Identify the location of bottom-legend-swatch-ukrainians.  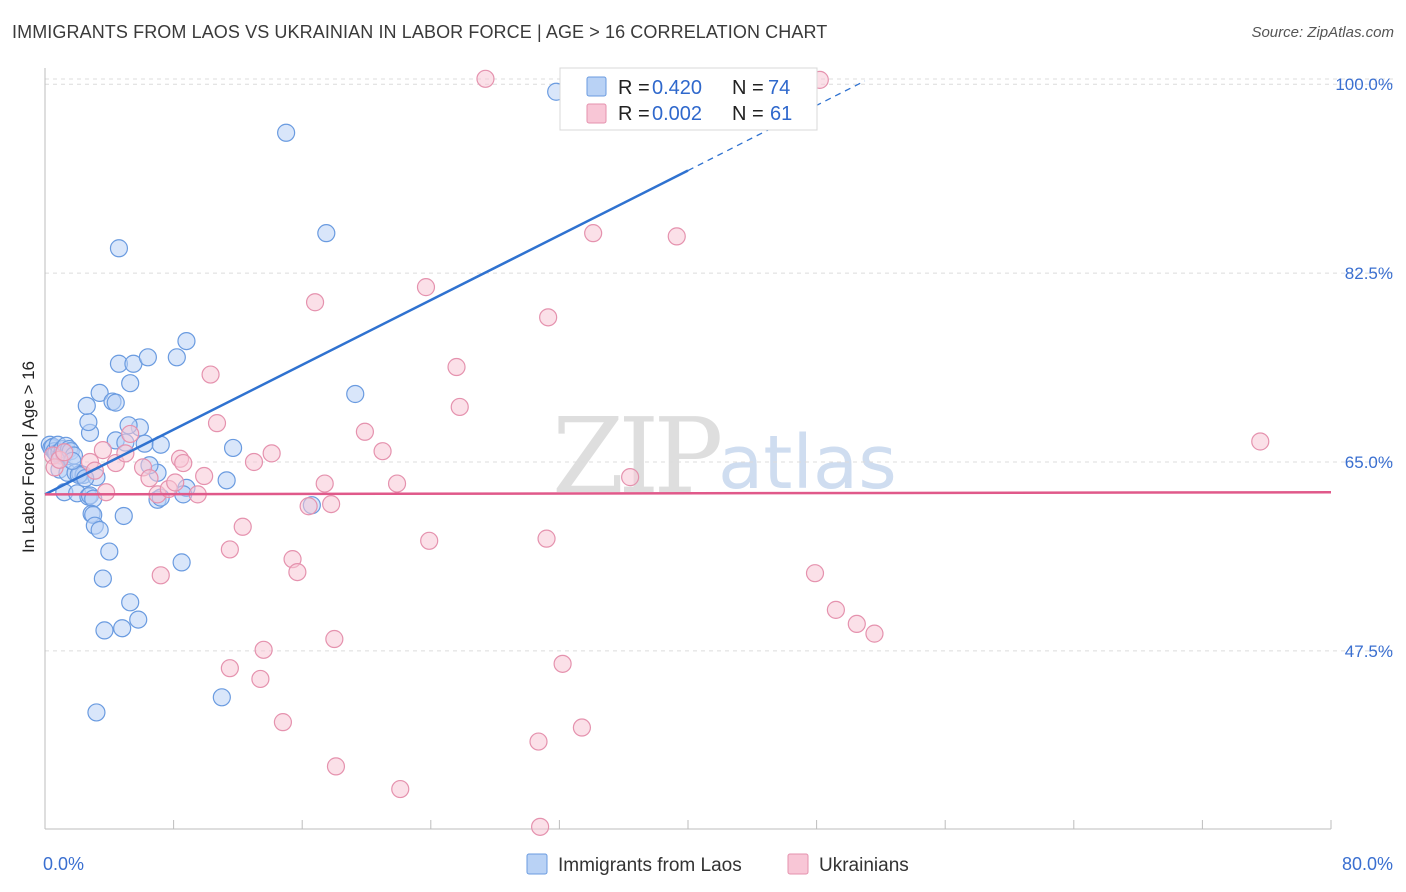
(798, 864).